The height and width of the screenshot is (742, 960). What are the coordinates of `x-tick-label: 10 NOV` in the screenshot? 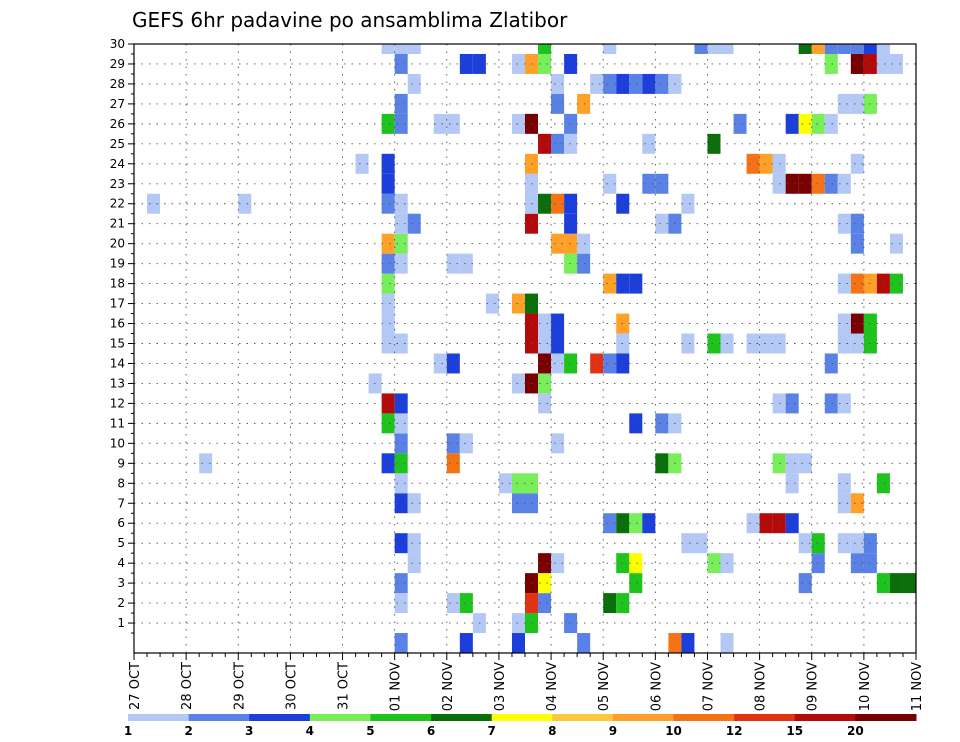 It's located at (865, 686).